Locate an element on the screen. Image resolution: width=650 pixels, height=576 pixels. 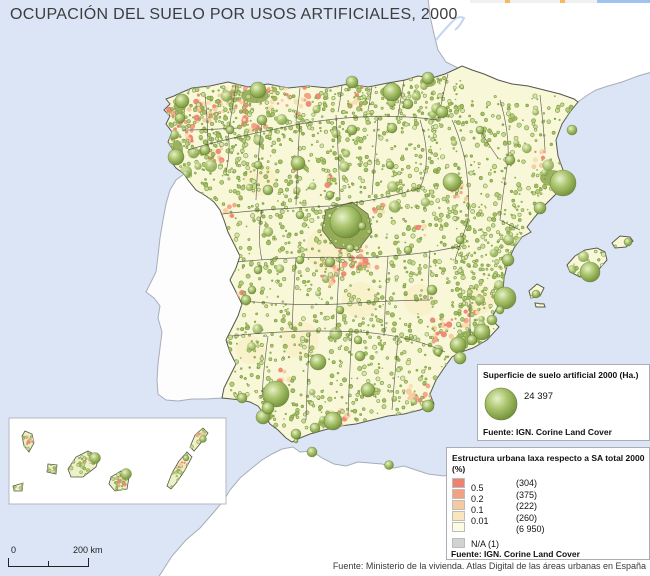
legend-choropleth-unit: (%) is located at coordinates (459, 469).